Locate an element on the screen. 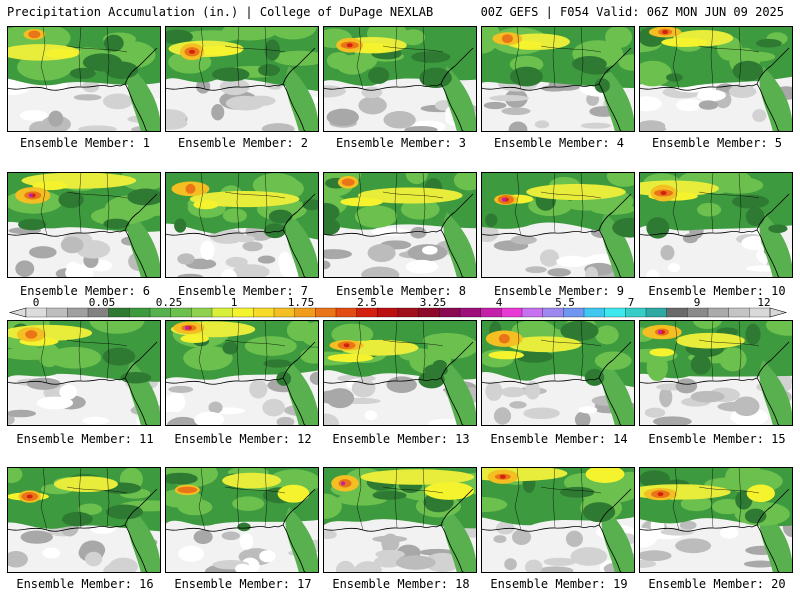 This screenshot has width=800, height=600. ensemble-member-label: Ensemble Member: 3 is located at coordinates (401, 143).